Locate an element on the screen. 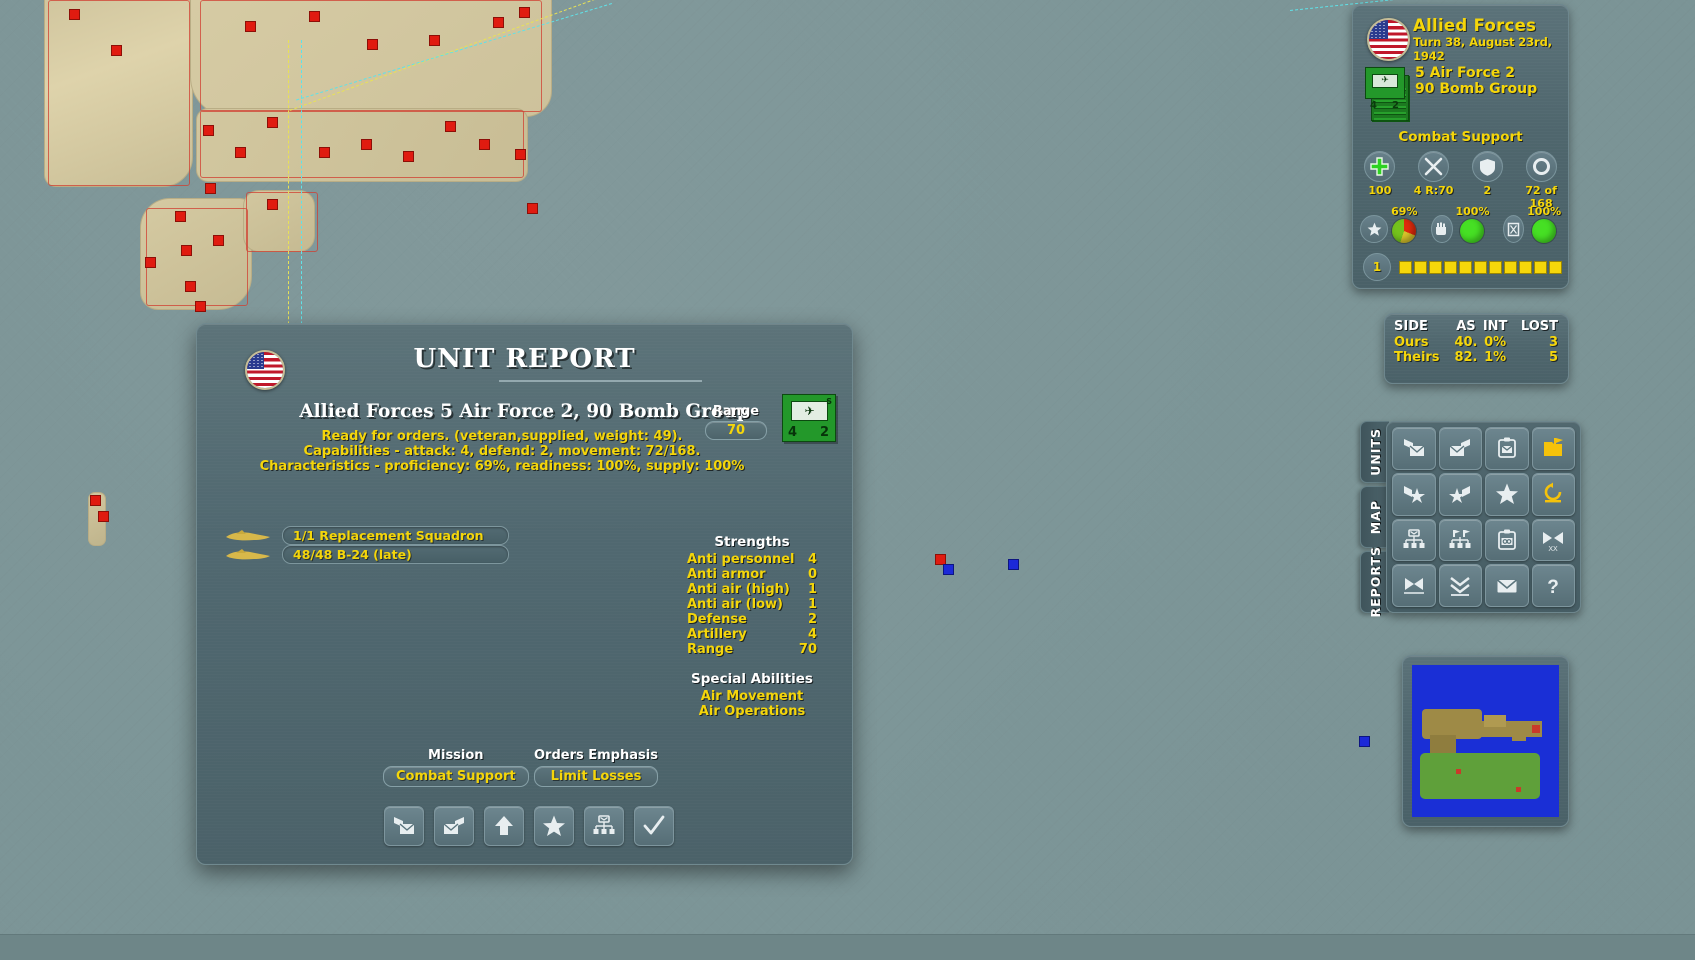 Image resolution: width=1695 pixels, height=960 pixels. unit-counter-icon: ✈ S 4 2 is located at coordinates (810, 422).